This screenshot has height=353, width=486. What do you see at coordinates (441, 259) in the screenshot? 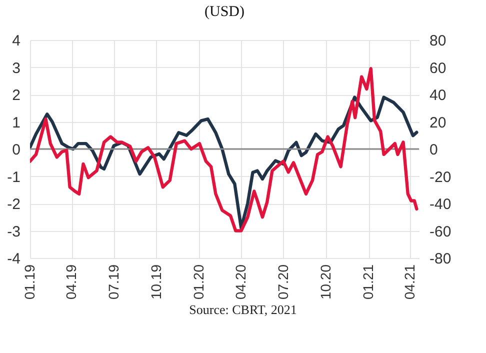
I see `y2-tick-label: -80` at bounding box center [441, 259].